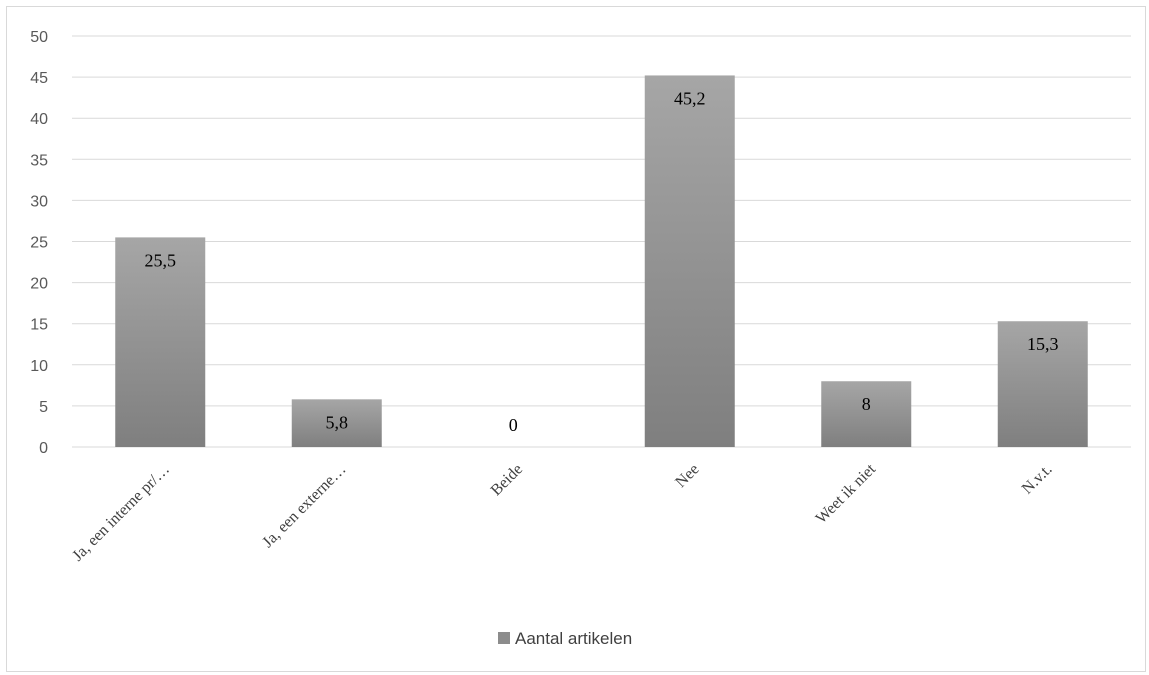 This screenshot has height=675, width=1149. What do you see at coordinates (43, 407) in the screenshot?
I see `y-tick-label: 5` at bounding box center [43, 407].